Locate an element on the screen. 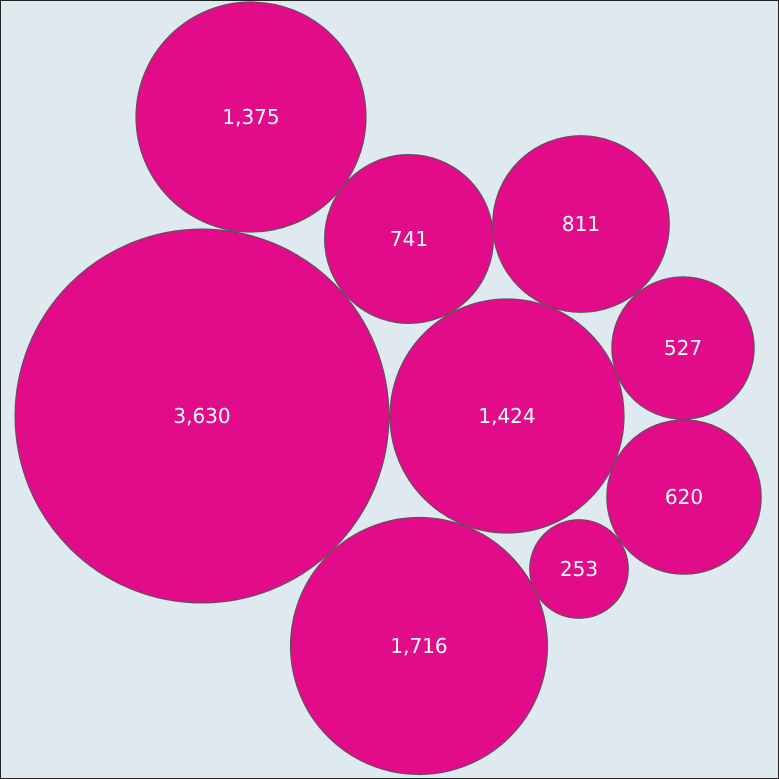 Image resolution: width=779 pixels, height=779 pixels. bubble-label-1: 1,716 is located at coordinates (418, 646).